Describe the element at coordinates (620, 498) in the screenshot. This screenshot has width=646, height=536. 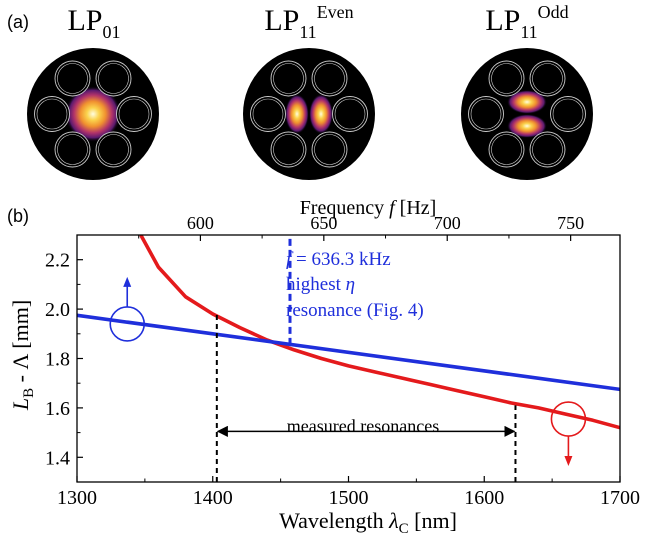
I see `x-tick-label: 1700` at that location.